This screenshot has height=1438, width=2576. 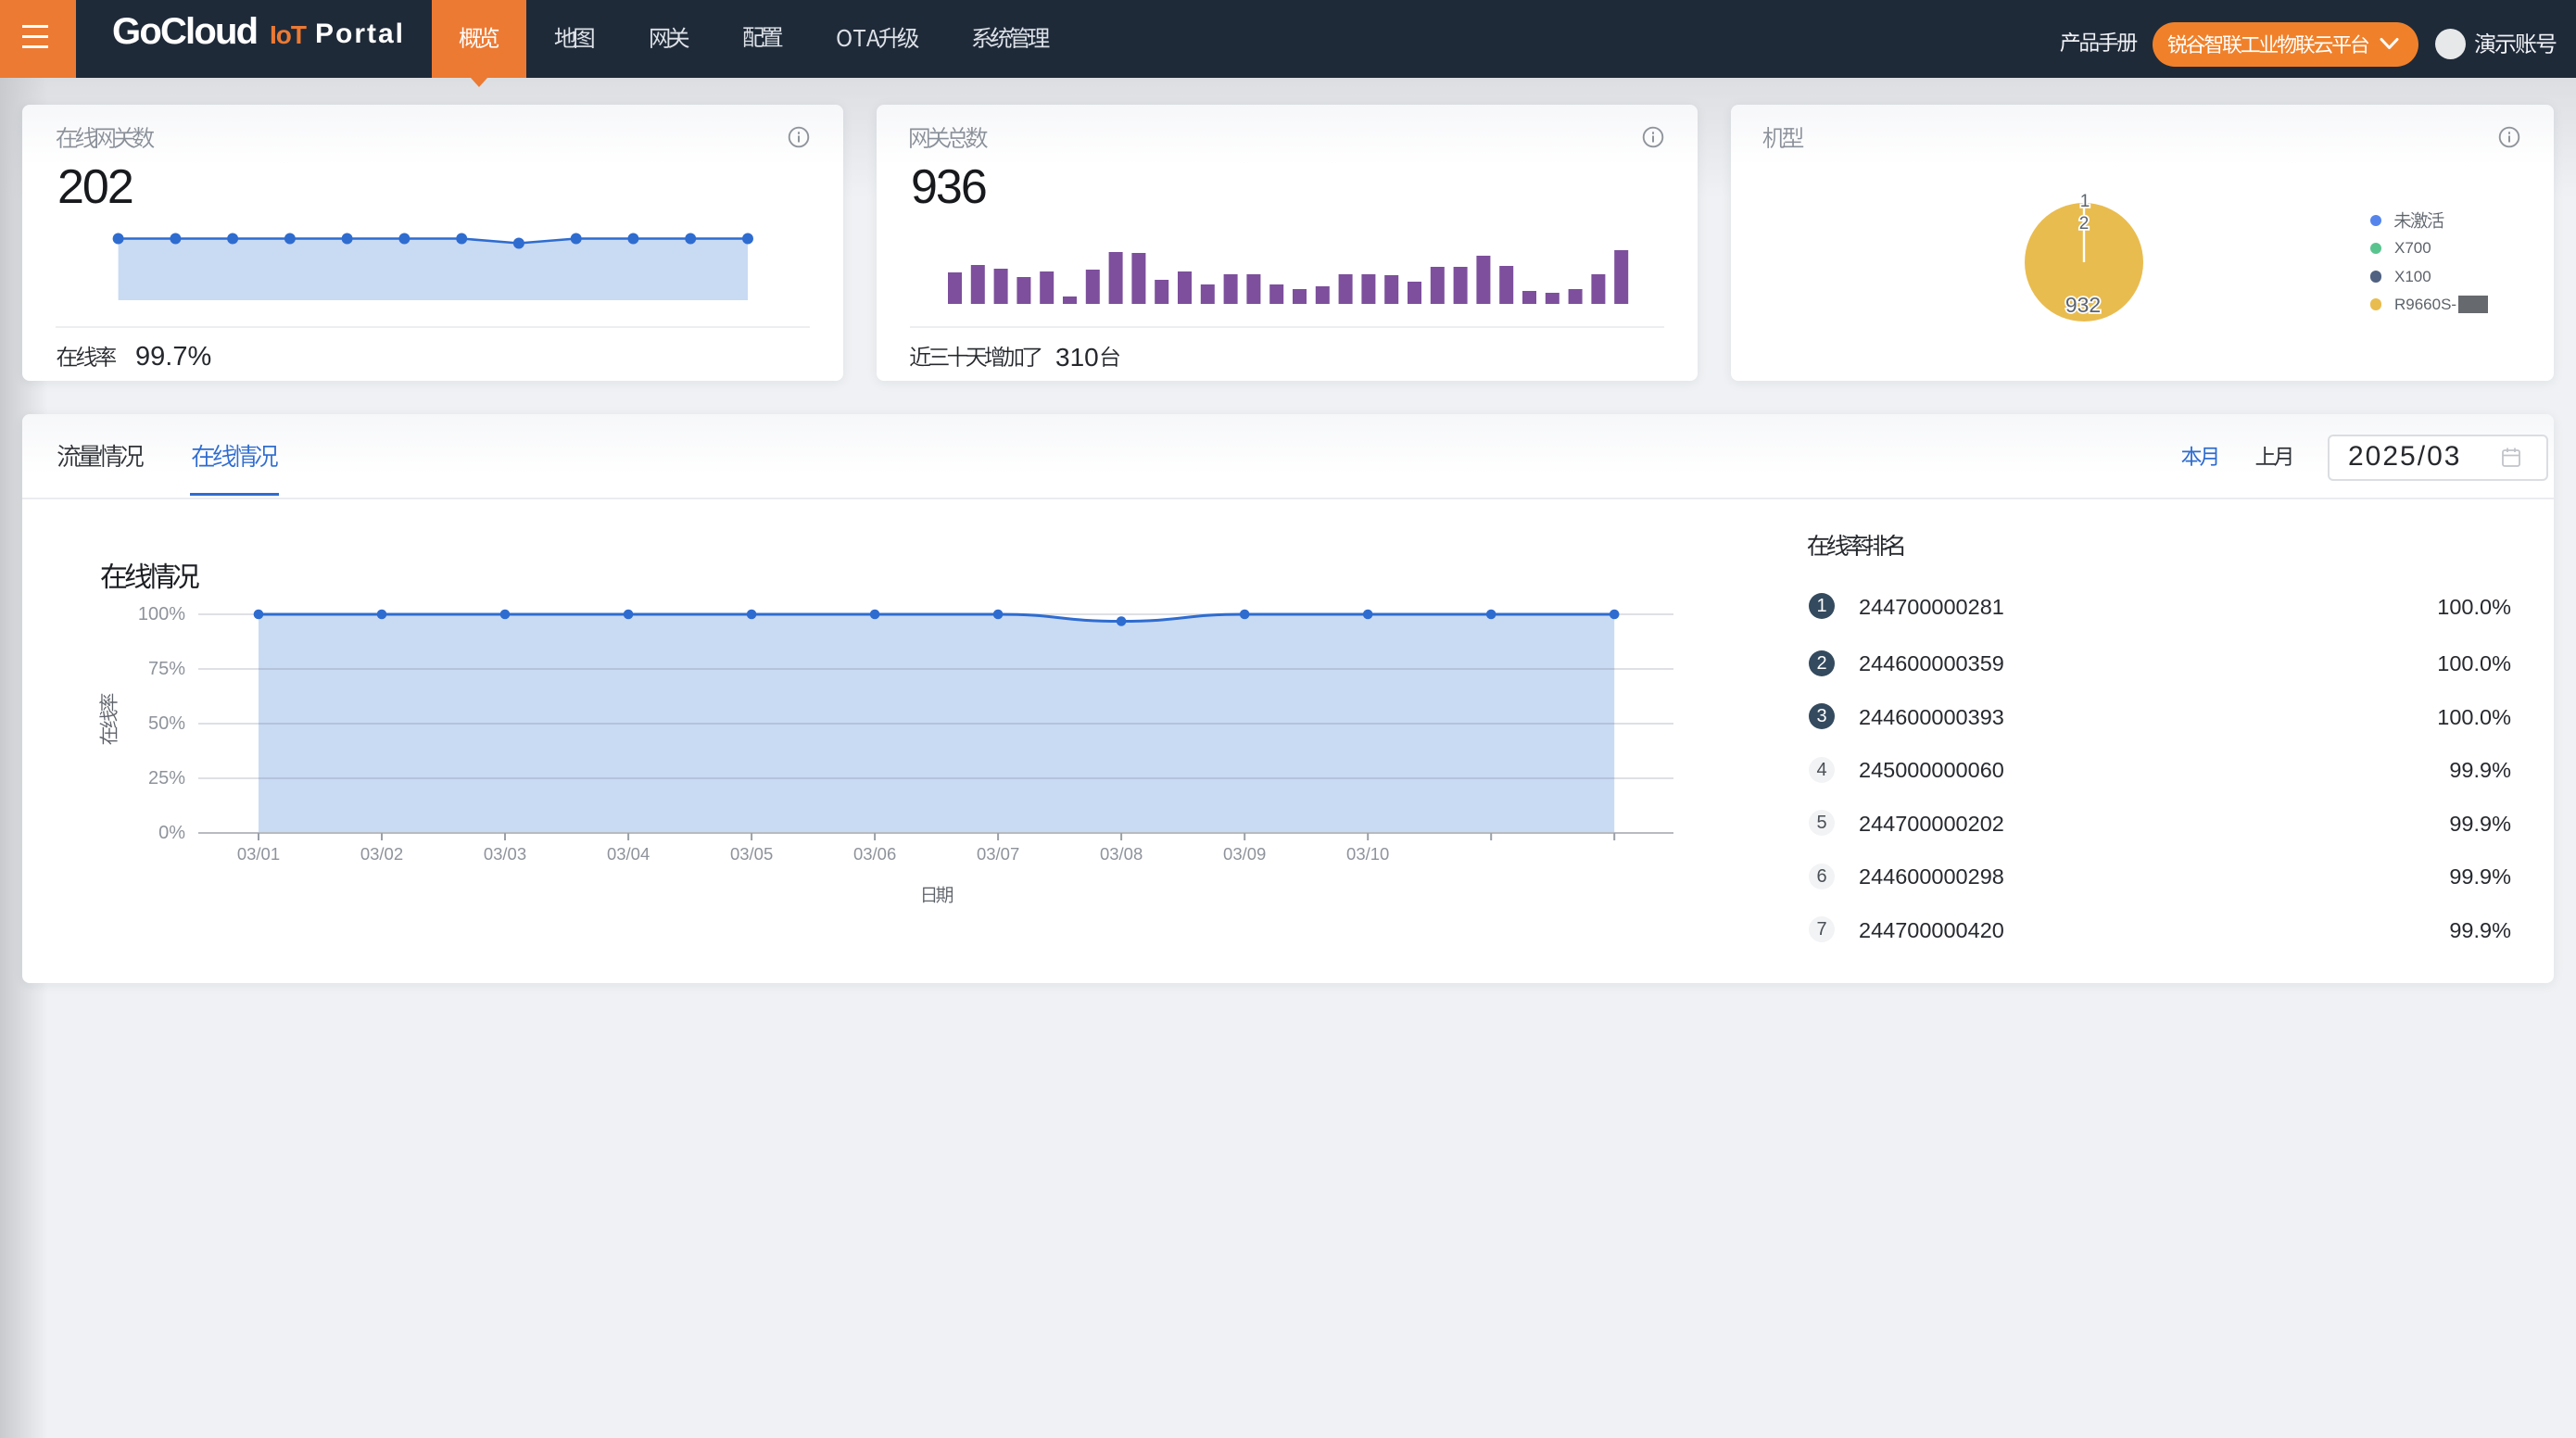 I want to click on svg-text: 932, so click(x=2083, y=305).